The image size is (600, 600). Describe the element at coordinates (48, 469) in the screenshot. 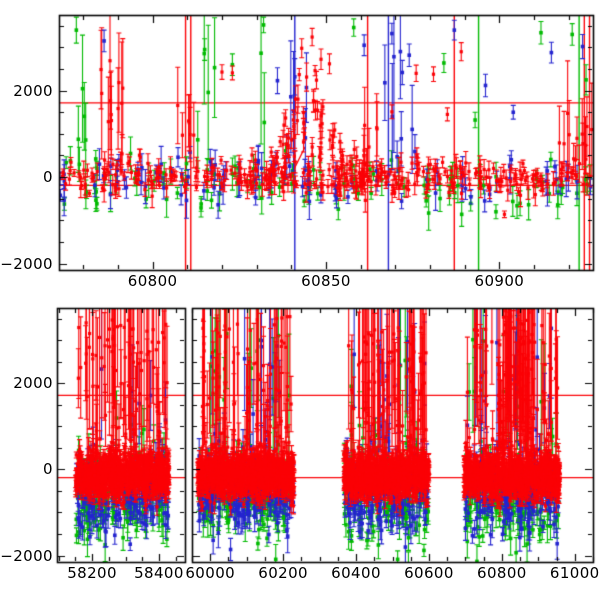

I see `y-tick-label-bottom-1: 0` at that location.